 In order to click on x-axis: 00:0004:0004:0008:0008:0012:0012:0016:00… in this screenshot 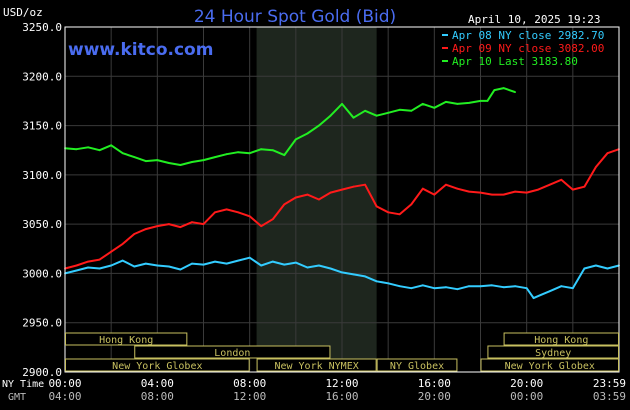, I will do `click(337, 390)`.